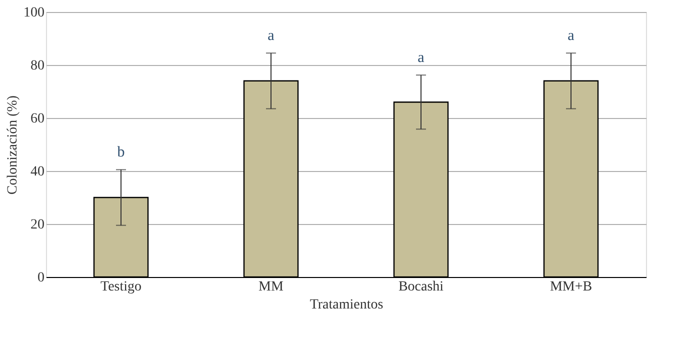 Image resolution: width=683 pixels, height=343 pixels. What do you see at coordinates (41, 278) in the screenshot?
I see `y-tick-label: 0` at bounding box center [41, 278].